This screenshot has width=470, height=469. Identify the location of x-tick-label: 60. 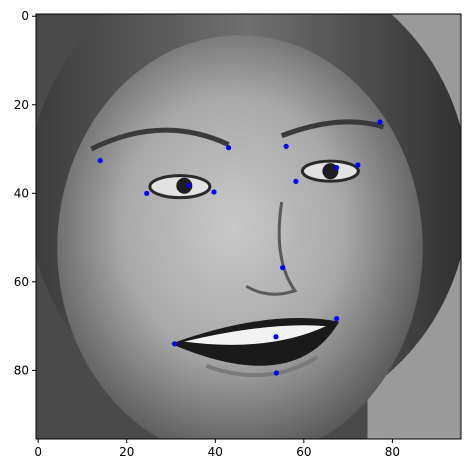
(303, 452).